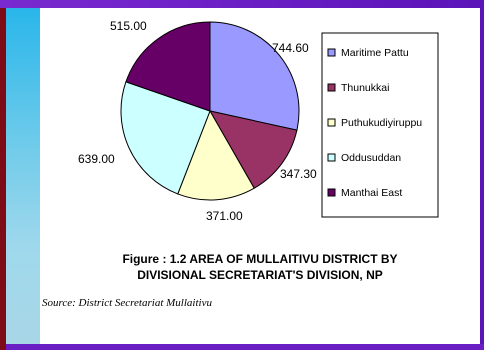  Describe the element at coordinates (127, 303) in the screenshot. I see `source-note: Source: District Secretariat Mullaitivu` at that location.